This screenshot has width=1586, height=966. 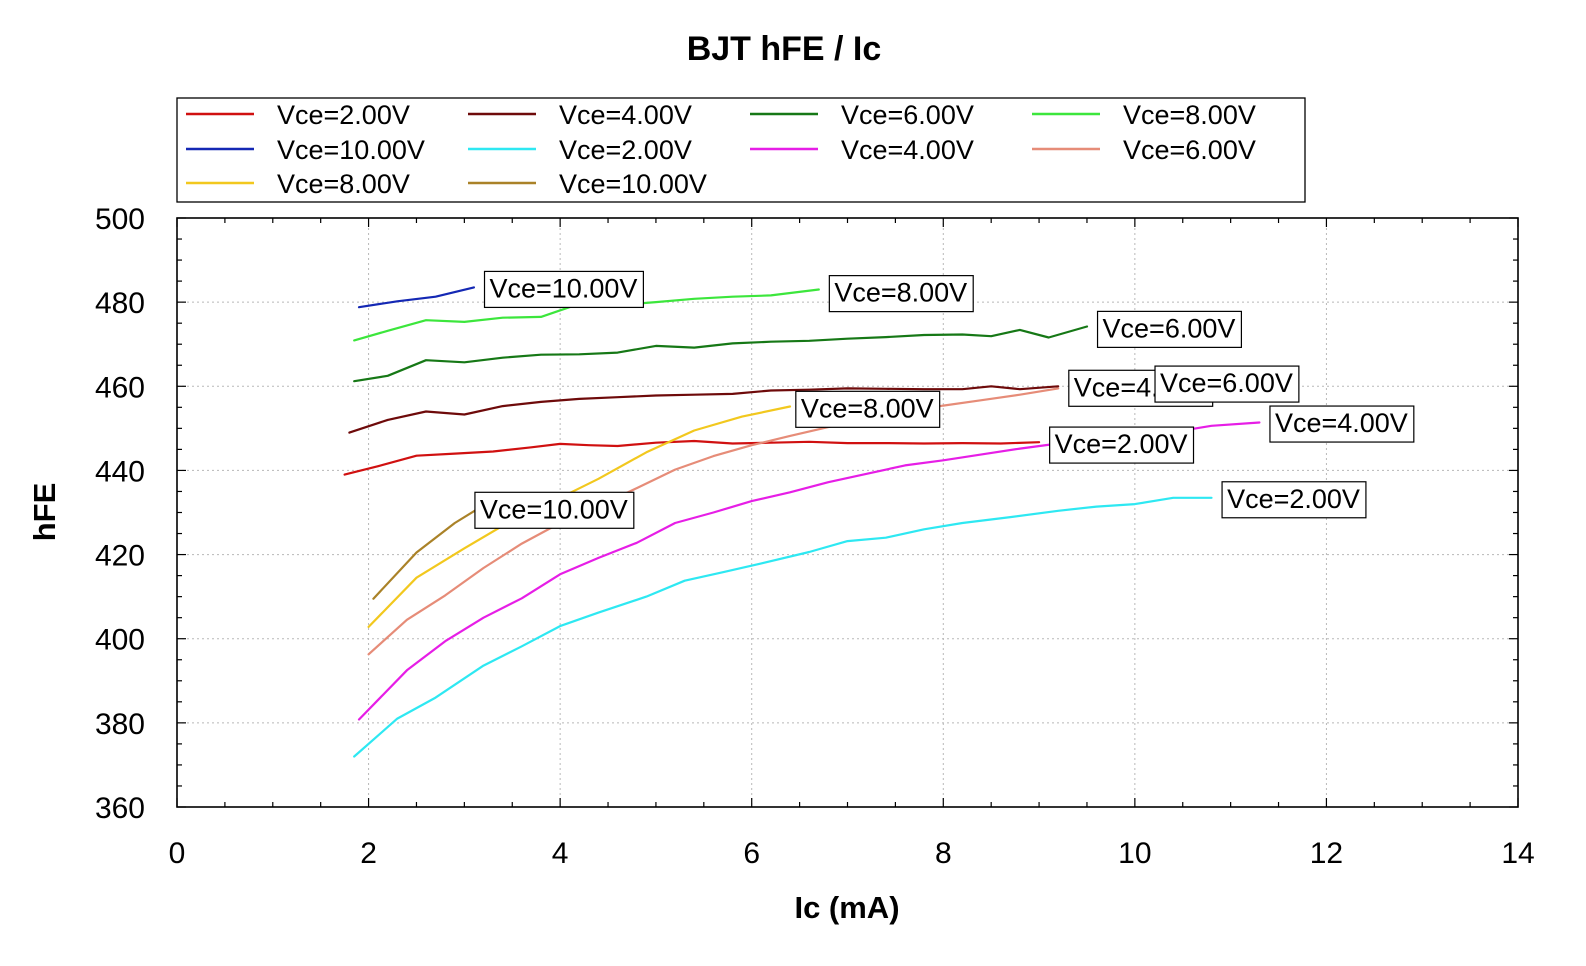 I want to click on annotation-text: Vce=4.00V, so click(x=1341, y=423).